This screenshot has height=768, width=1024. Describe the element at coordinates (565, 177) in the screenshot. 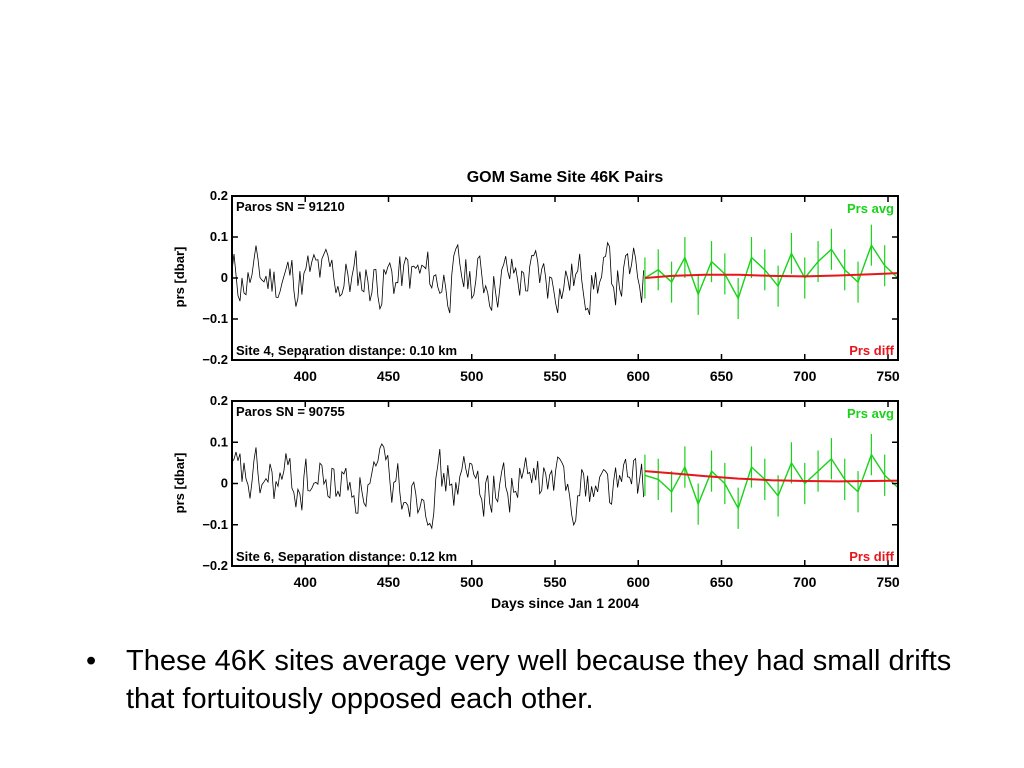

I see `chart-title: GOM Same Site 46K Pairs` at that location.